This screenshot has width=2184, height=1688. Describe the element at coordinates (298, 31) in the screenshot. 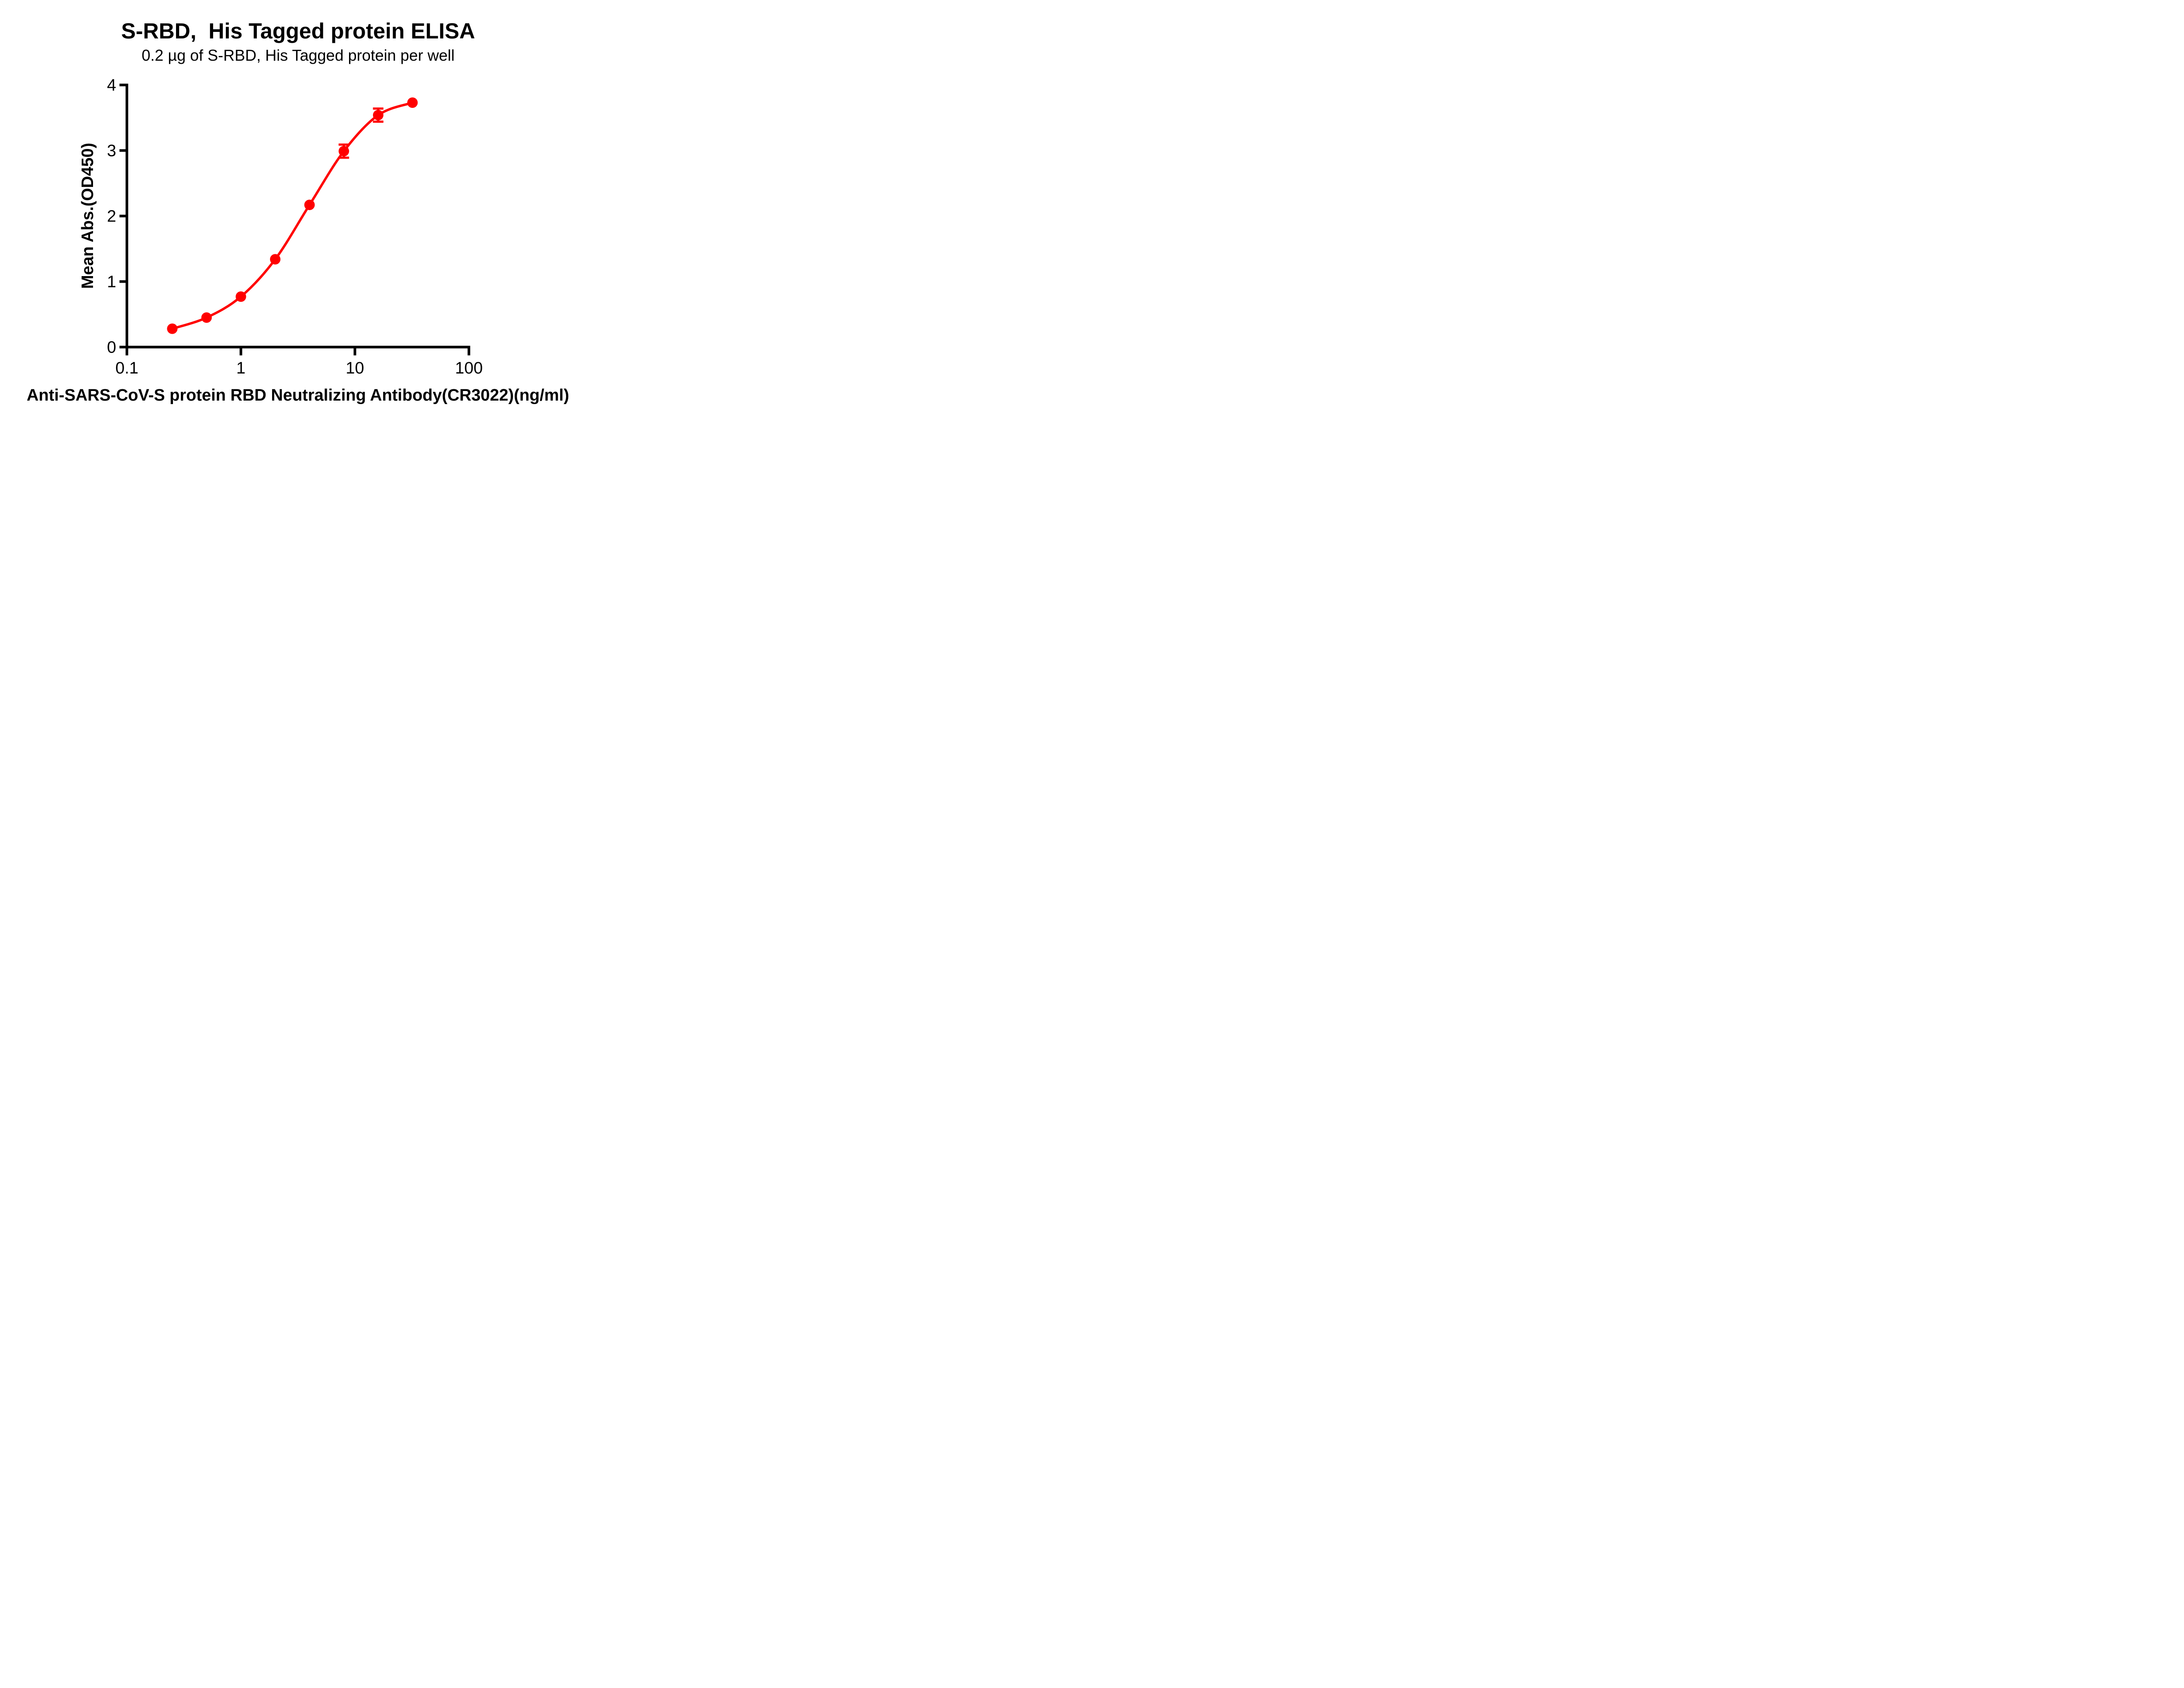

I see `chart-title: S-RBD, His Tagged protein ELISA` at that location.